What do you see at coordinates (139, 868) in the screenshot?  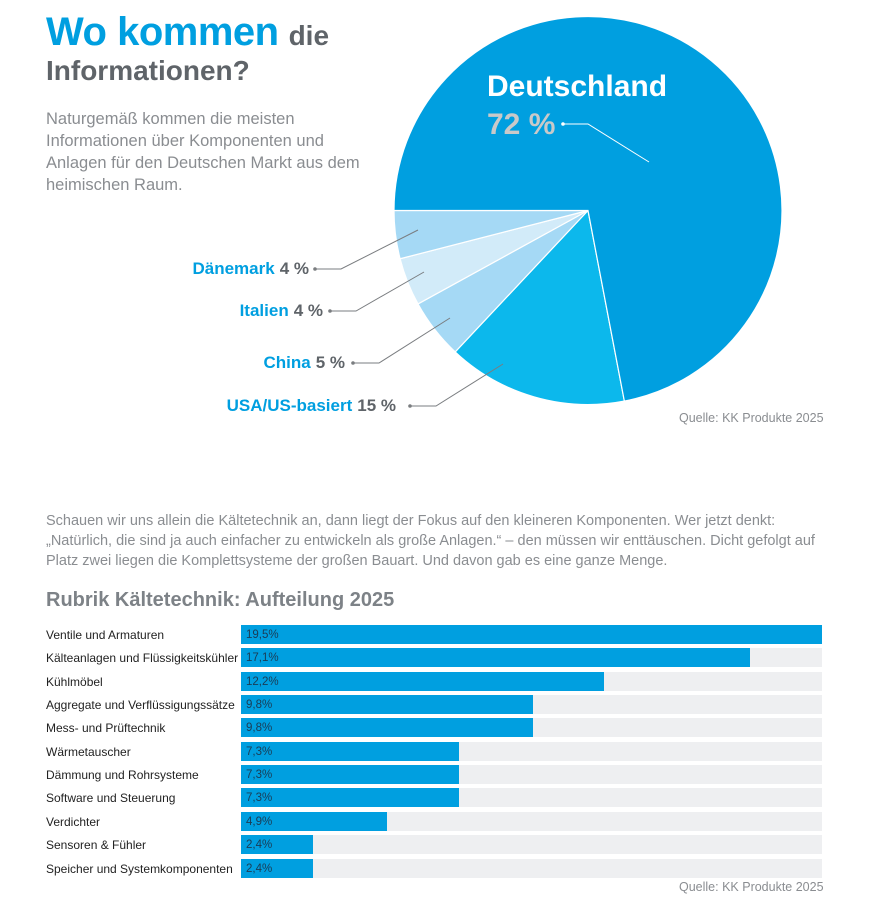 I see `bar-category-label: Speicher und Systemkomponenten` at bounding box center [139, 868].